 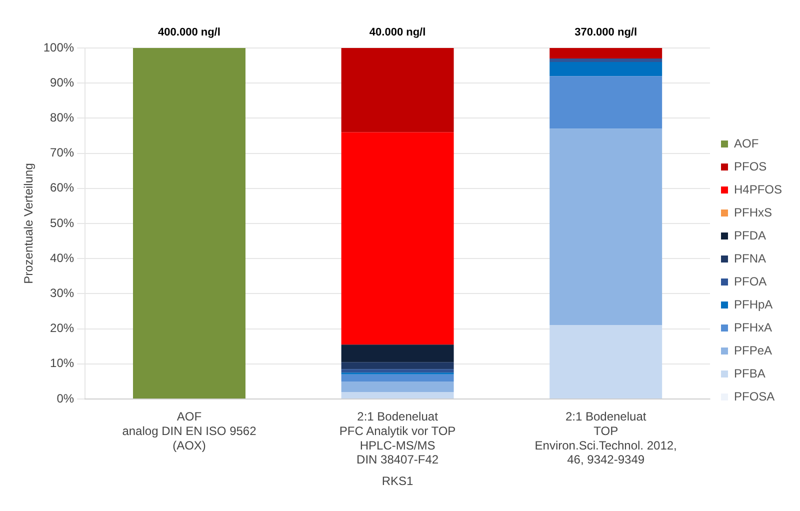 I want to click on y-tick-label: 70%, so click(x=62, y=153).